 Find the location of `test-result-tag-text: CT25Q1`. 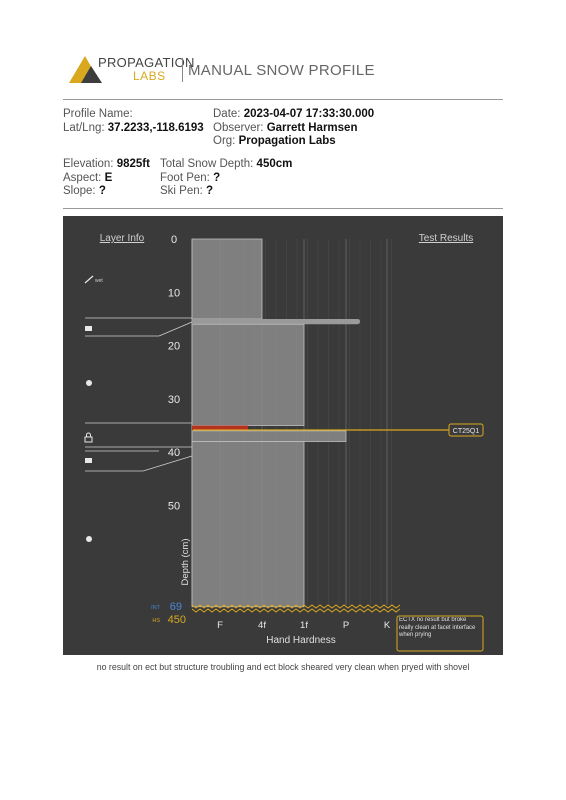

test-result-tag-text: CT25Q1 is located at coordinates (466, 431).